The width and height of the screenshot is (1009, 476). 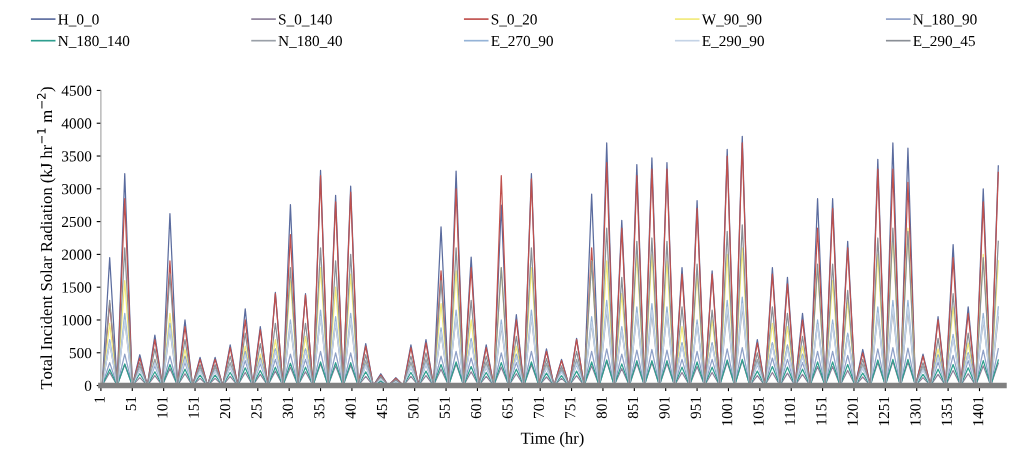 What do you see at coordinates (76, 90) in the screenshot?
I see `y-tick-label: 4500` at bounding box center [76, 90].